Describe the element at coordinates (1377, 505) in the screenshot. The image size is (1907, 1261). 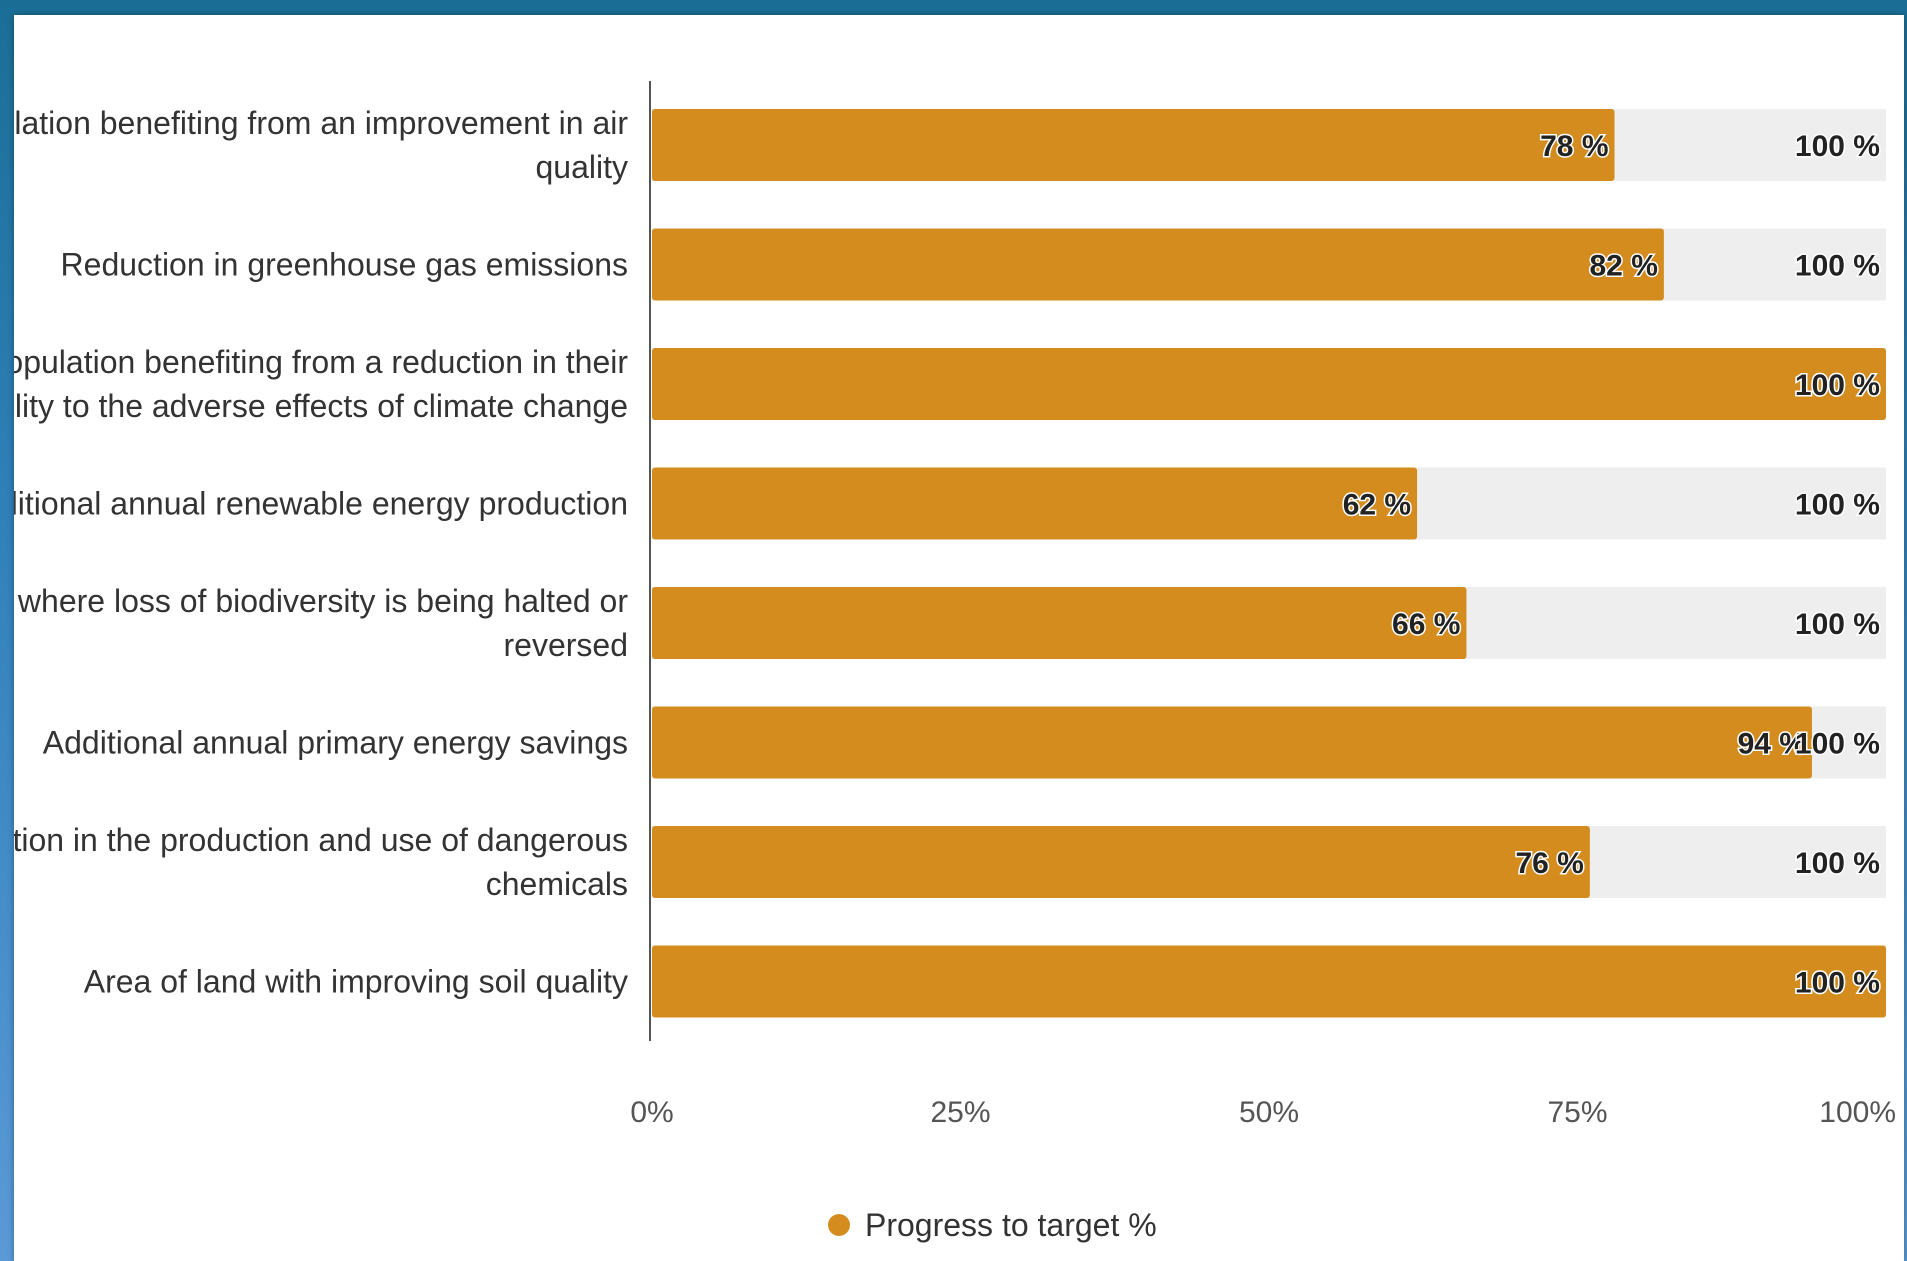
I see `bar-value-label: 62 %` at that location.